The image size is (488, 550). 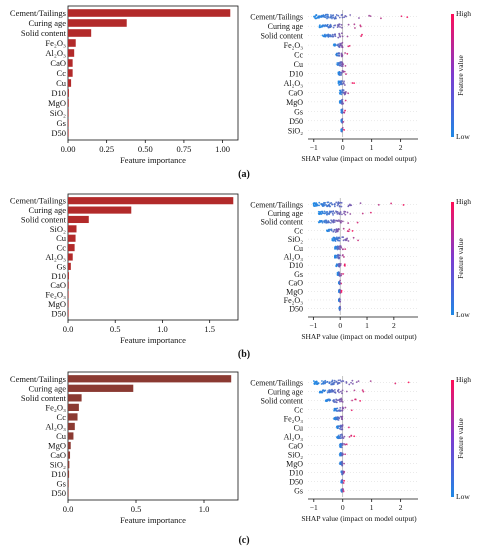 What do you see at coordinates (294, 291) in the screenshot?
I see `feature-label: MgO` at bounding box center [294, 291].